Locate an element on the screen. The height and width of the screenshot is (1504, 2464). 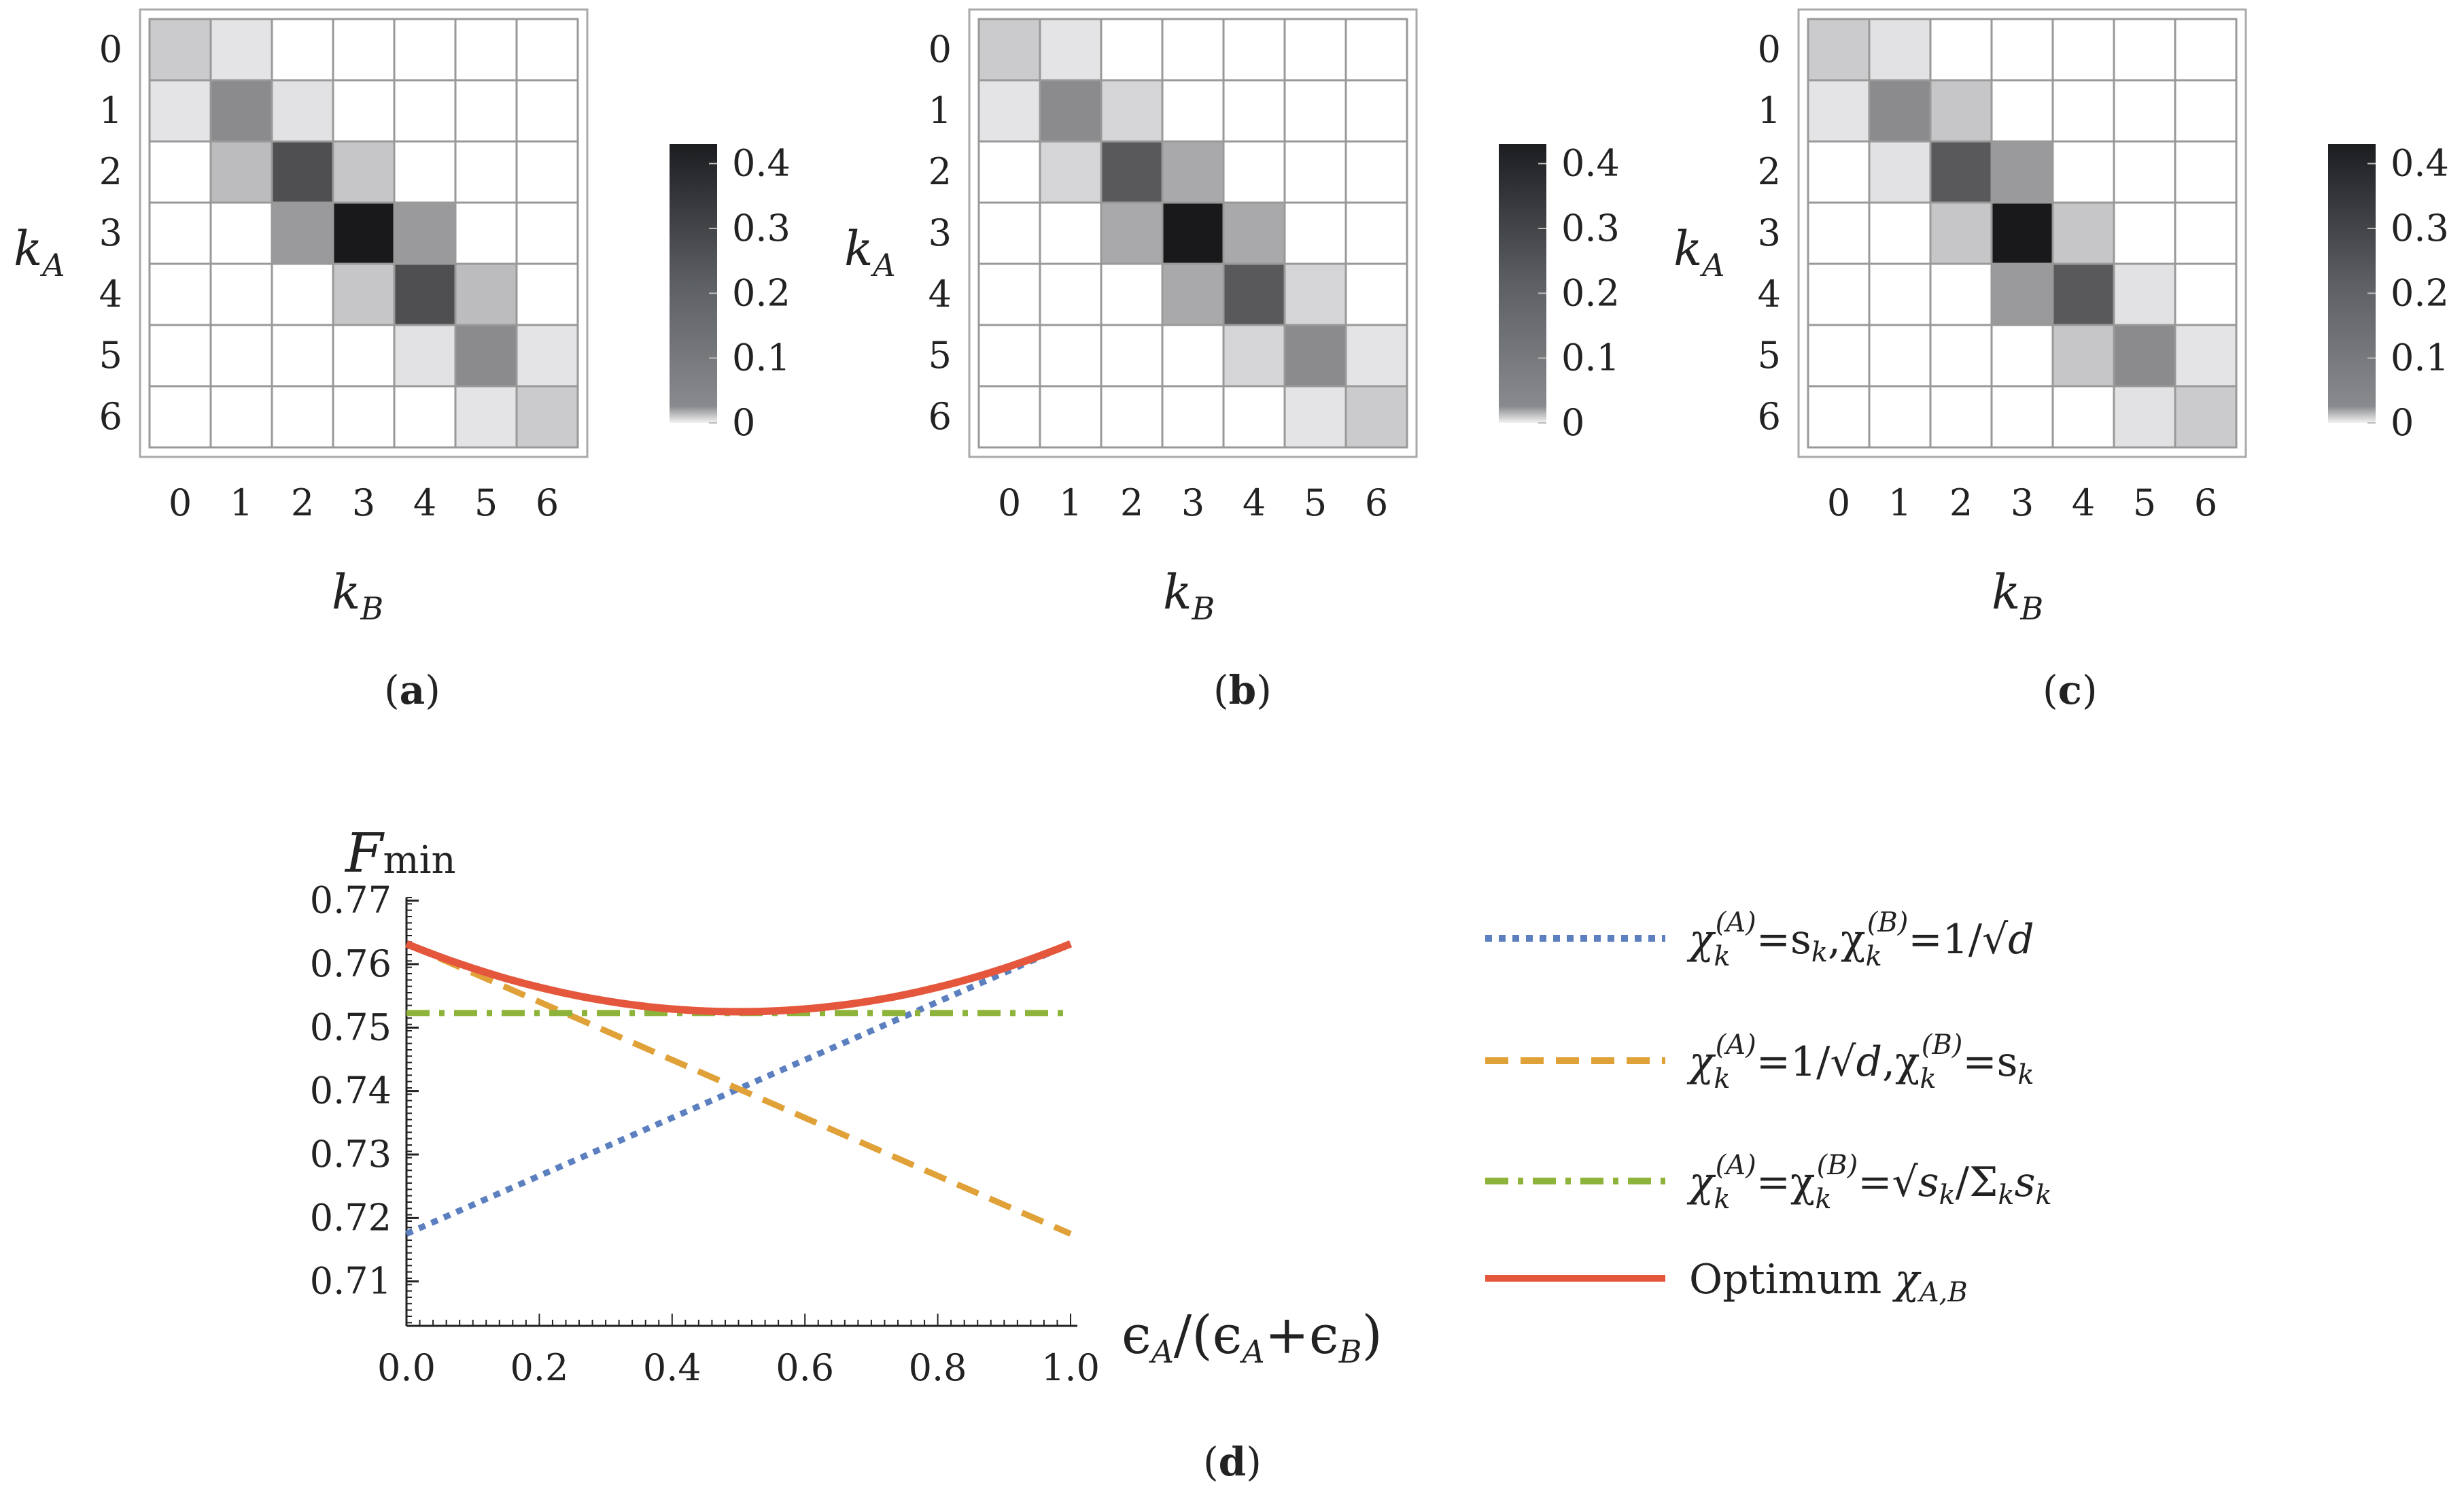
heatmap-col-tick: 0 is located at coordinates (1838, 502).